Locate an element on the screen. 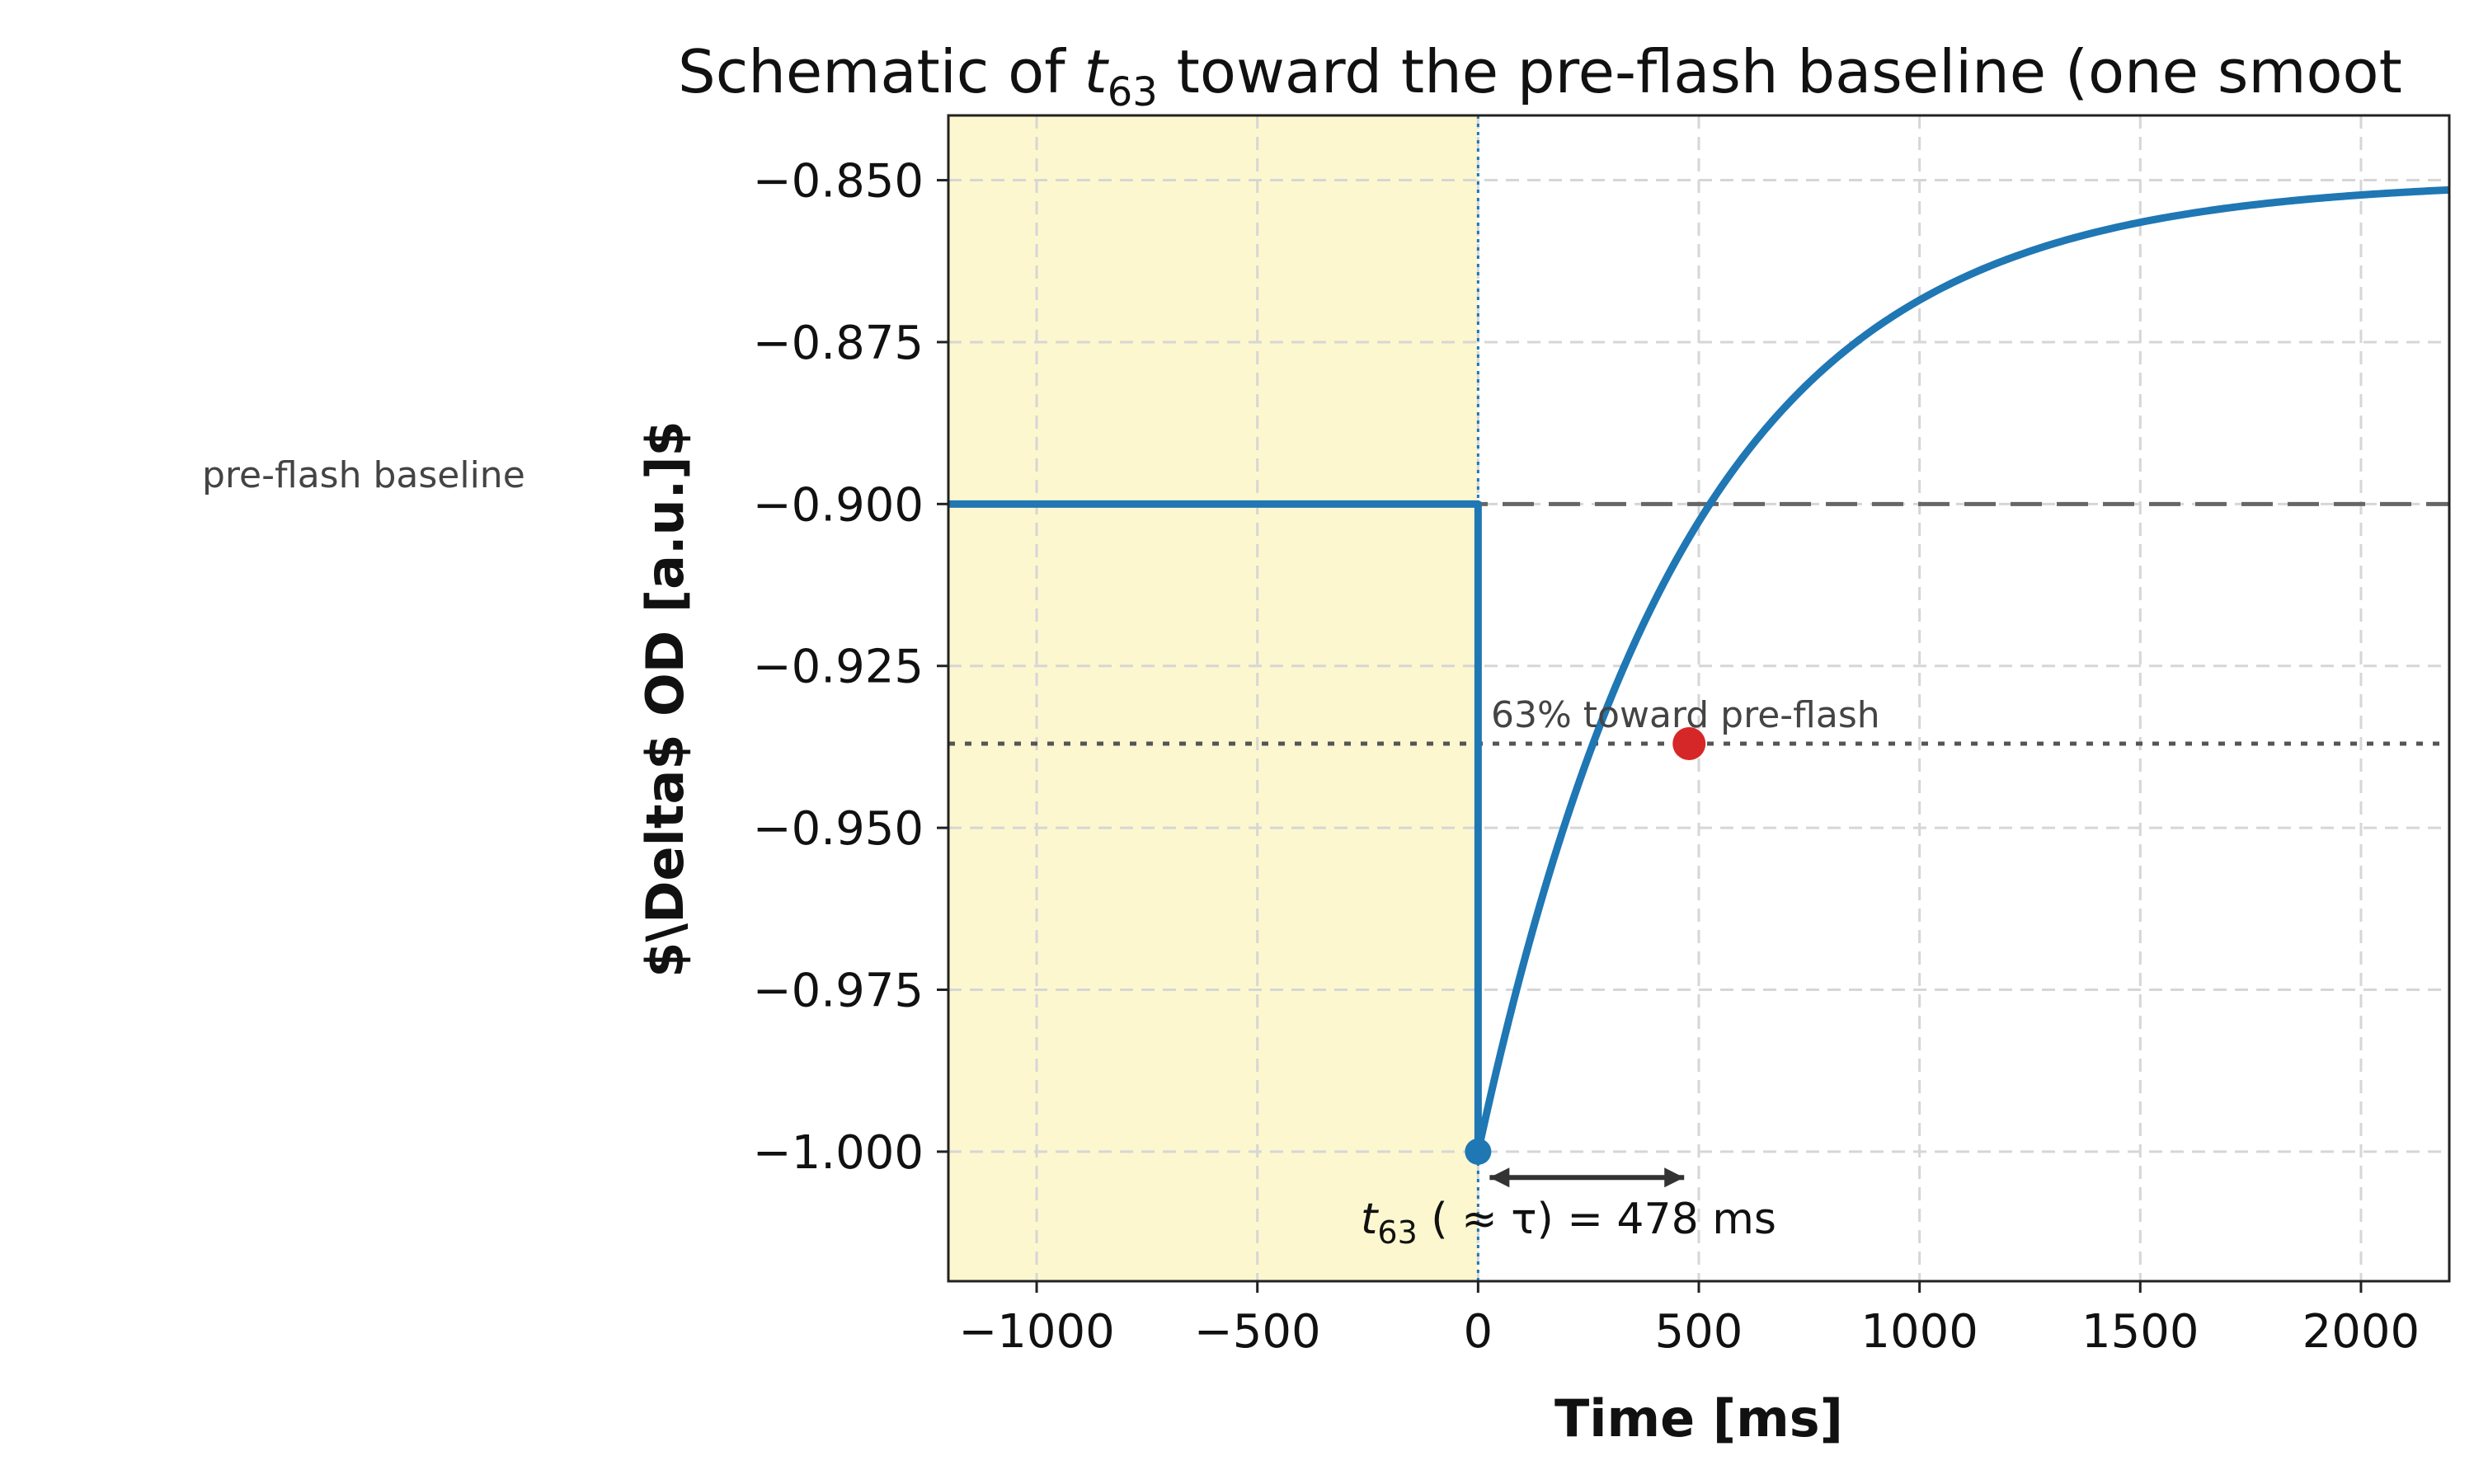 This screenshot has width=2474, height=1484. x-axis-title: Time [ms] is located at coordinates (1698, 1418).